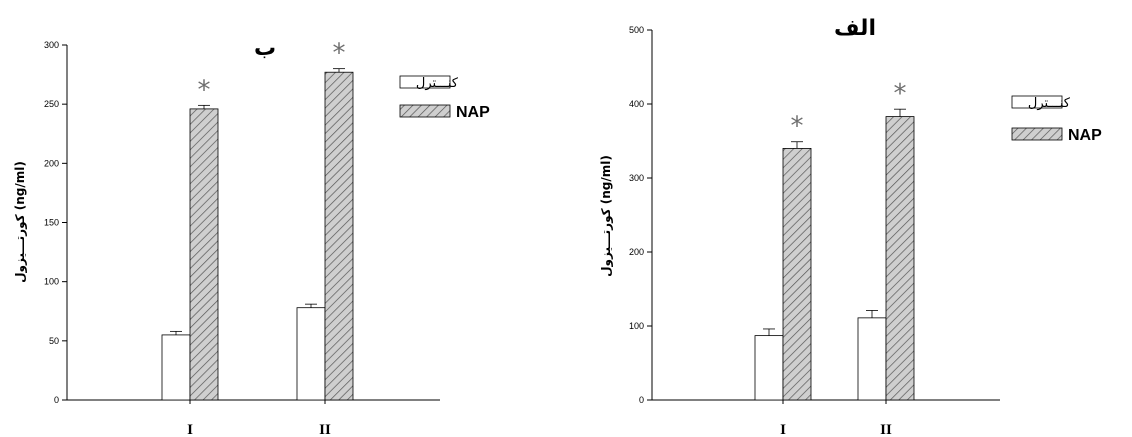  What do you see at coordinates (51, 223) in the screenshot?
I see `y-tick-label: 150` at bounding box center [51, 223].